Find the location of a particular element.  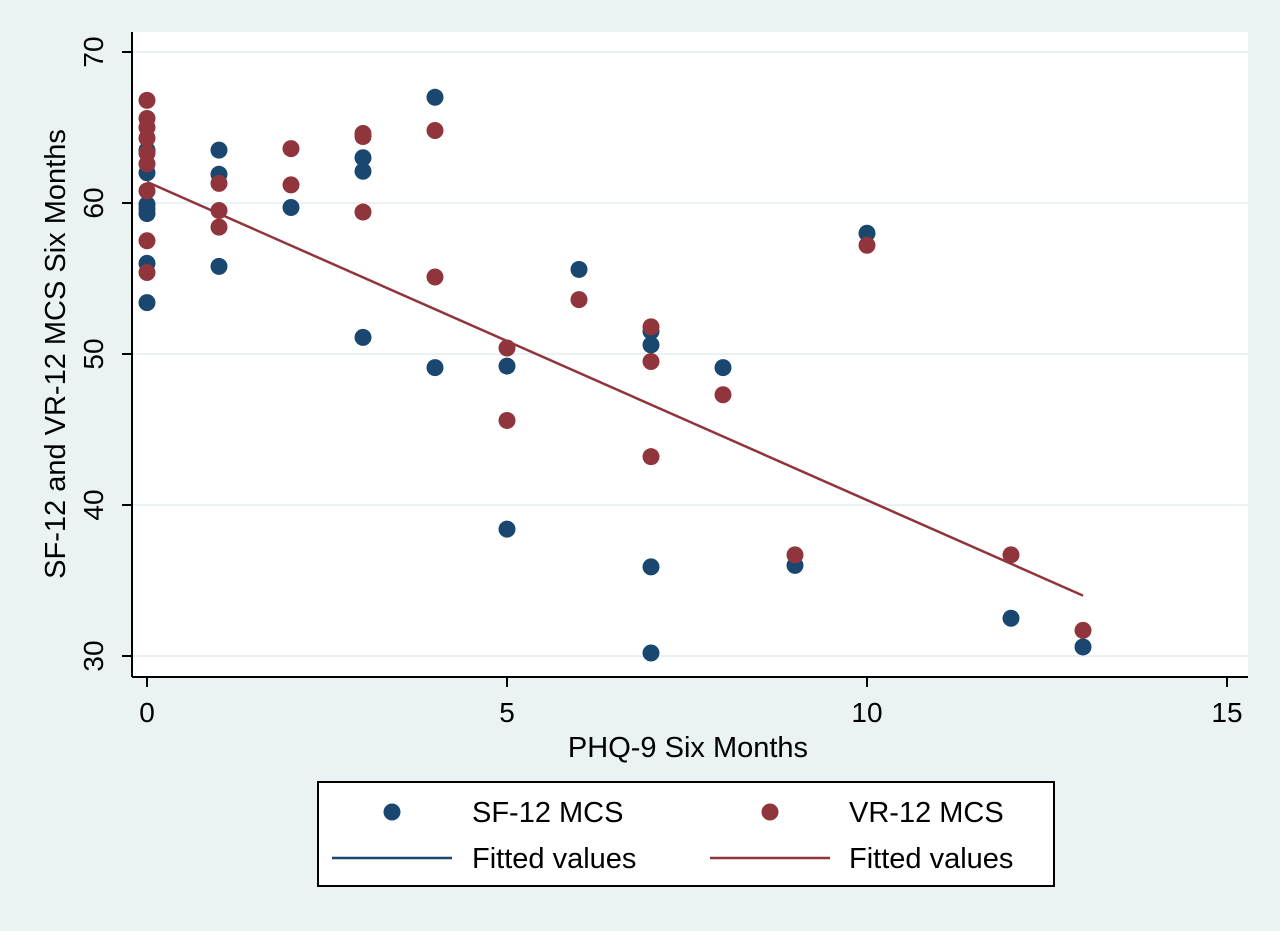

y-tick-label: 40 is located at coordinates (93, 504).